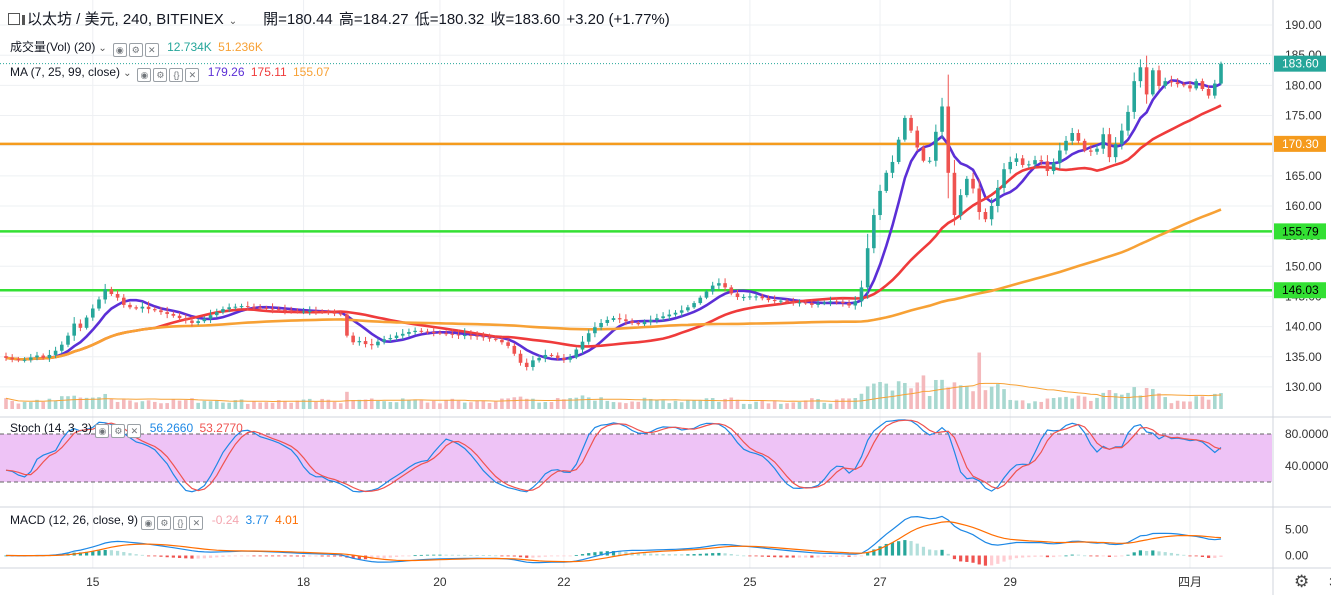 The image size is (1331, 595). Describe the element at coordinates (74, 520) in the screenshot. I see `macd-legend-label: MACD (12, 26, close, 9)` at that location.